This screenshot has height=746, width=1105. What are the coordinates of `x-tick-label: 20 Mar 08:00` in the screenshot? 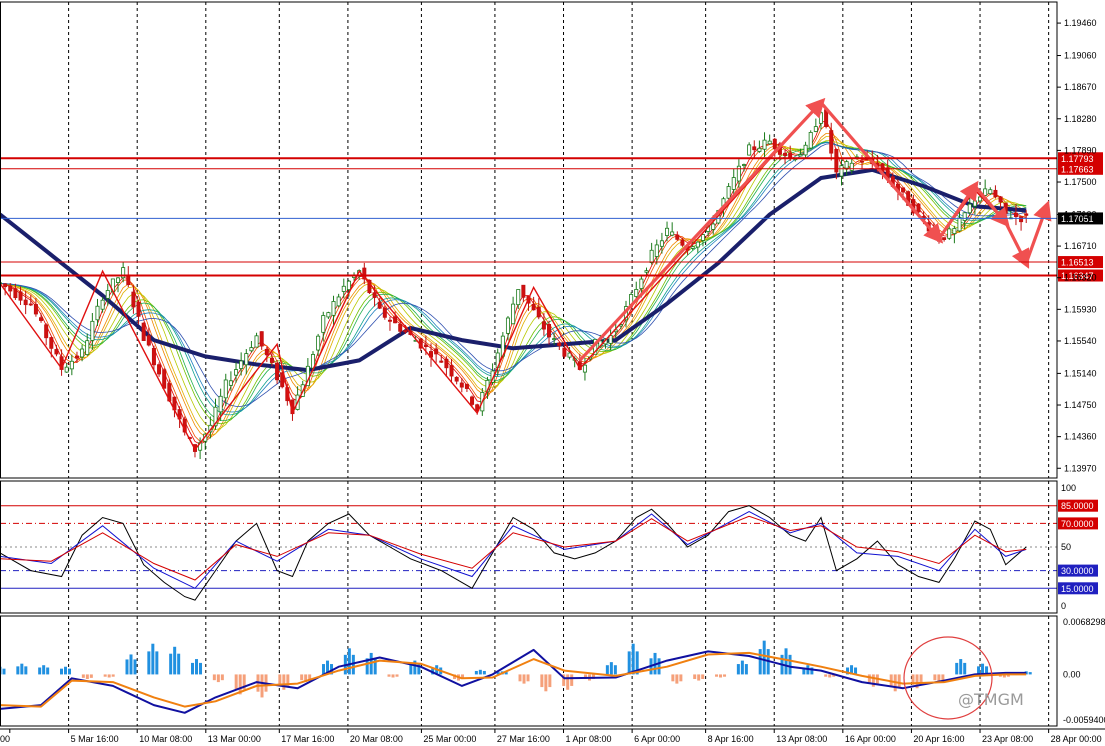 It's located at (376, 739).